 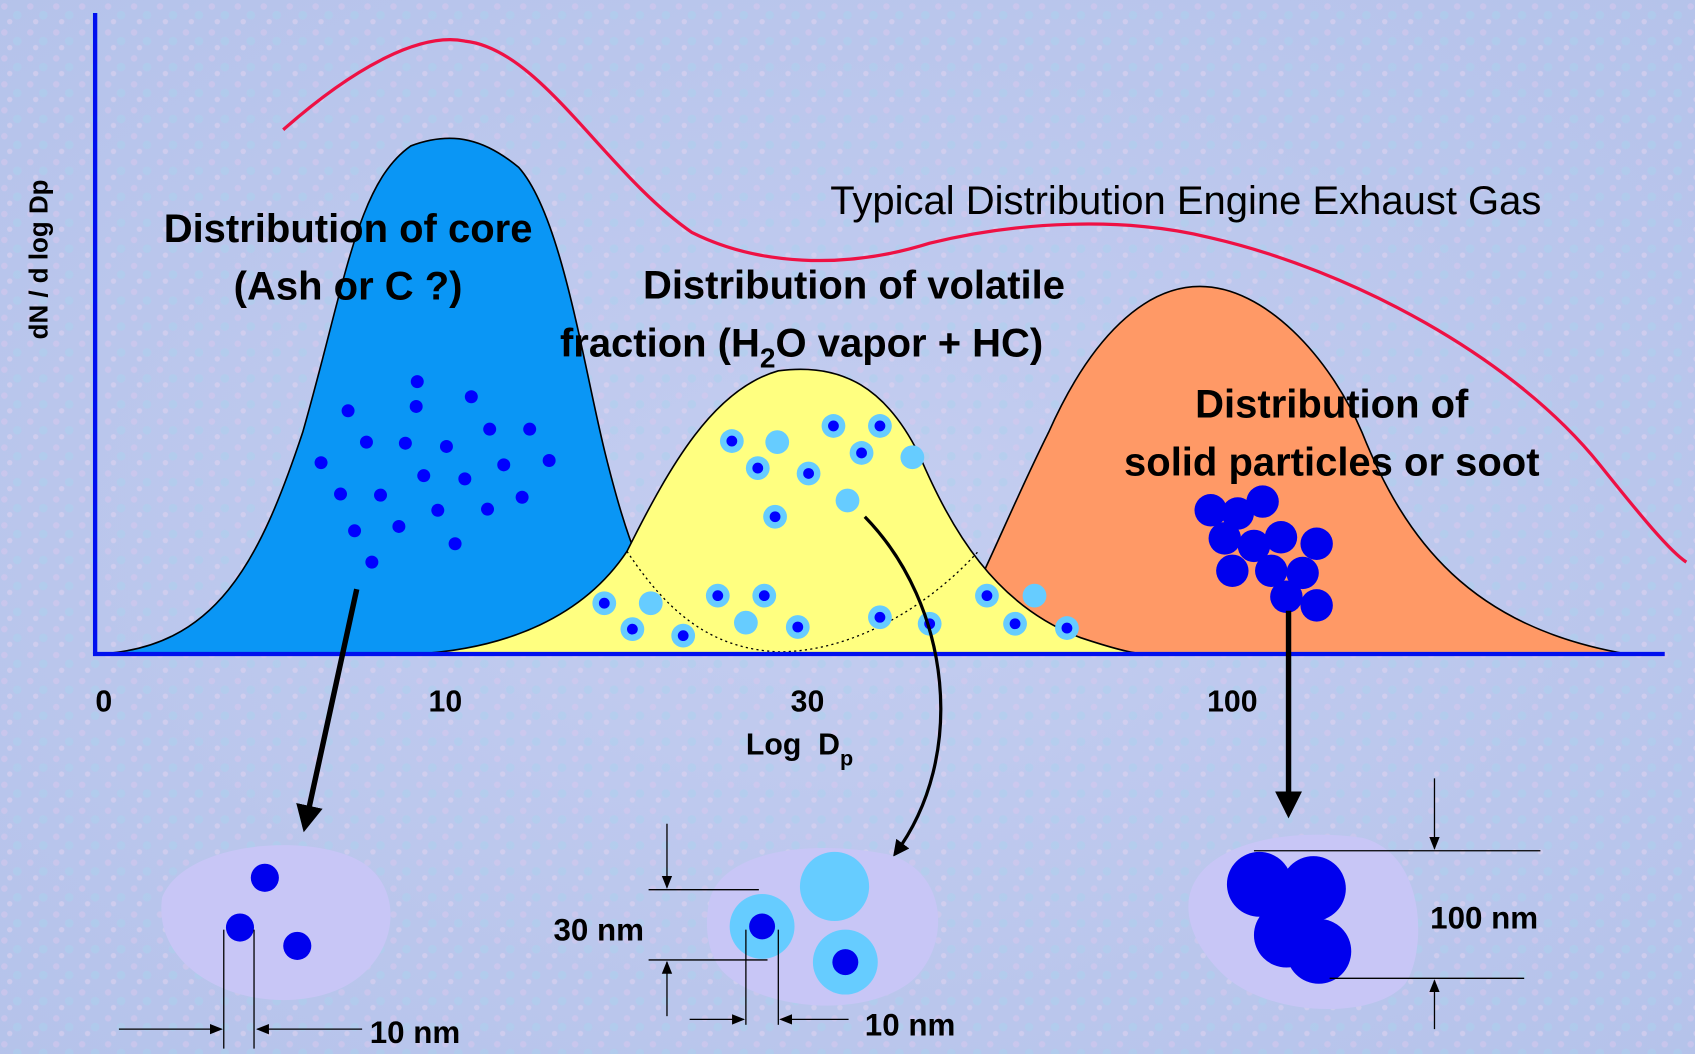 What do you see at coordinates (1332, 404) in the screenshot?
I see `solid-label: Distribution of` at bounding box center [1332, 404].